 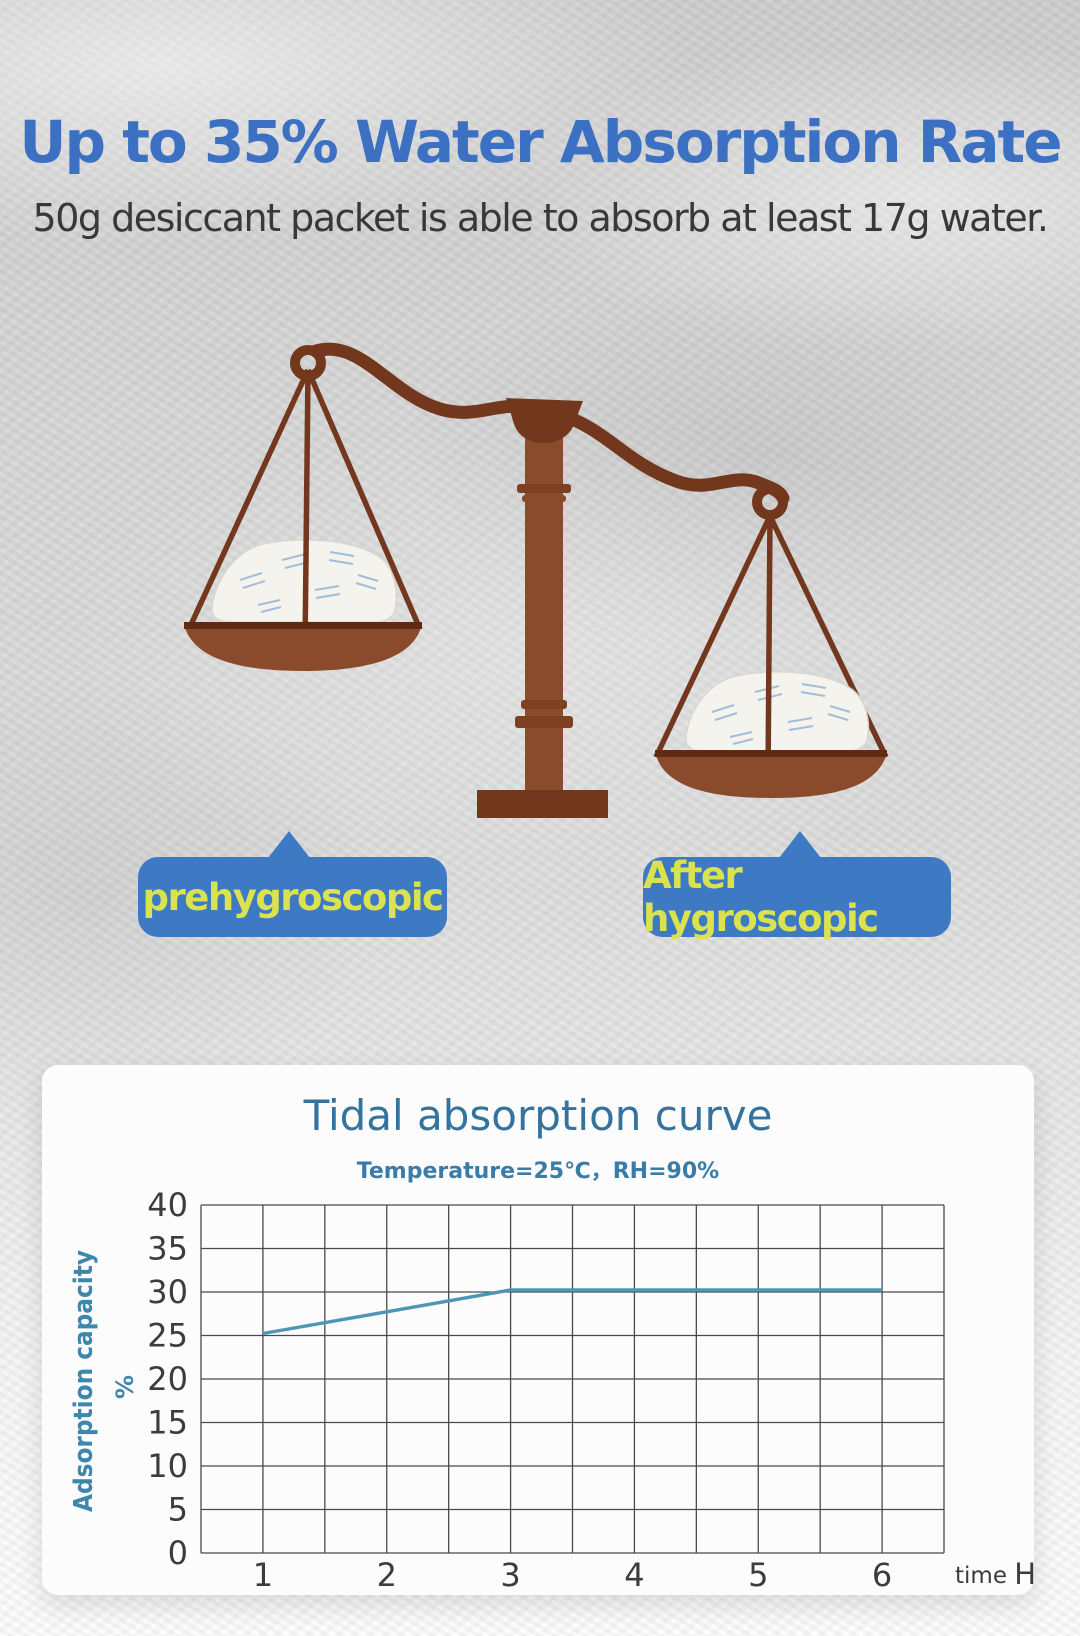 I want to click on svg-text: 3, so click(x=510, y=1575).